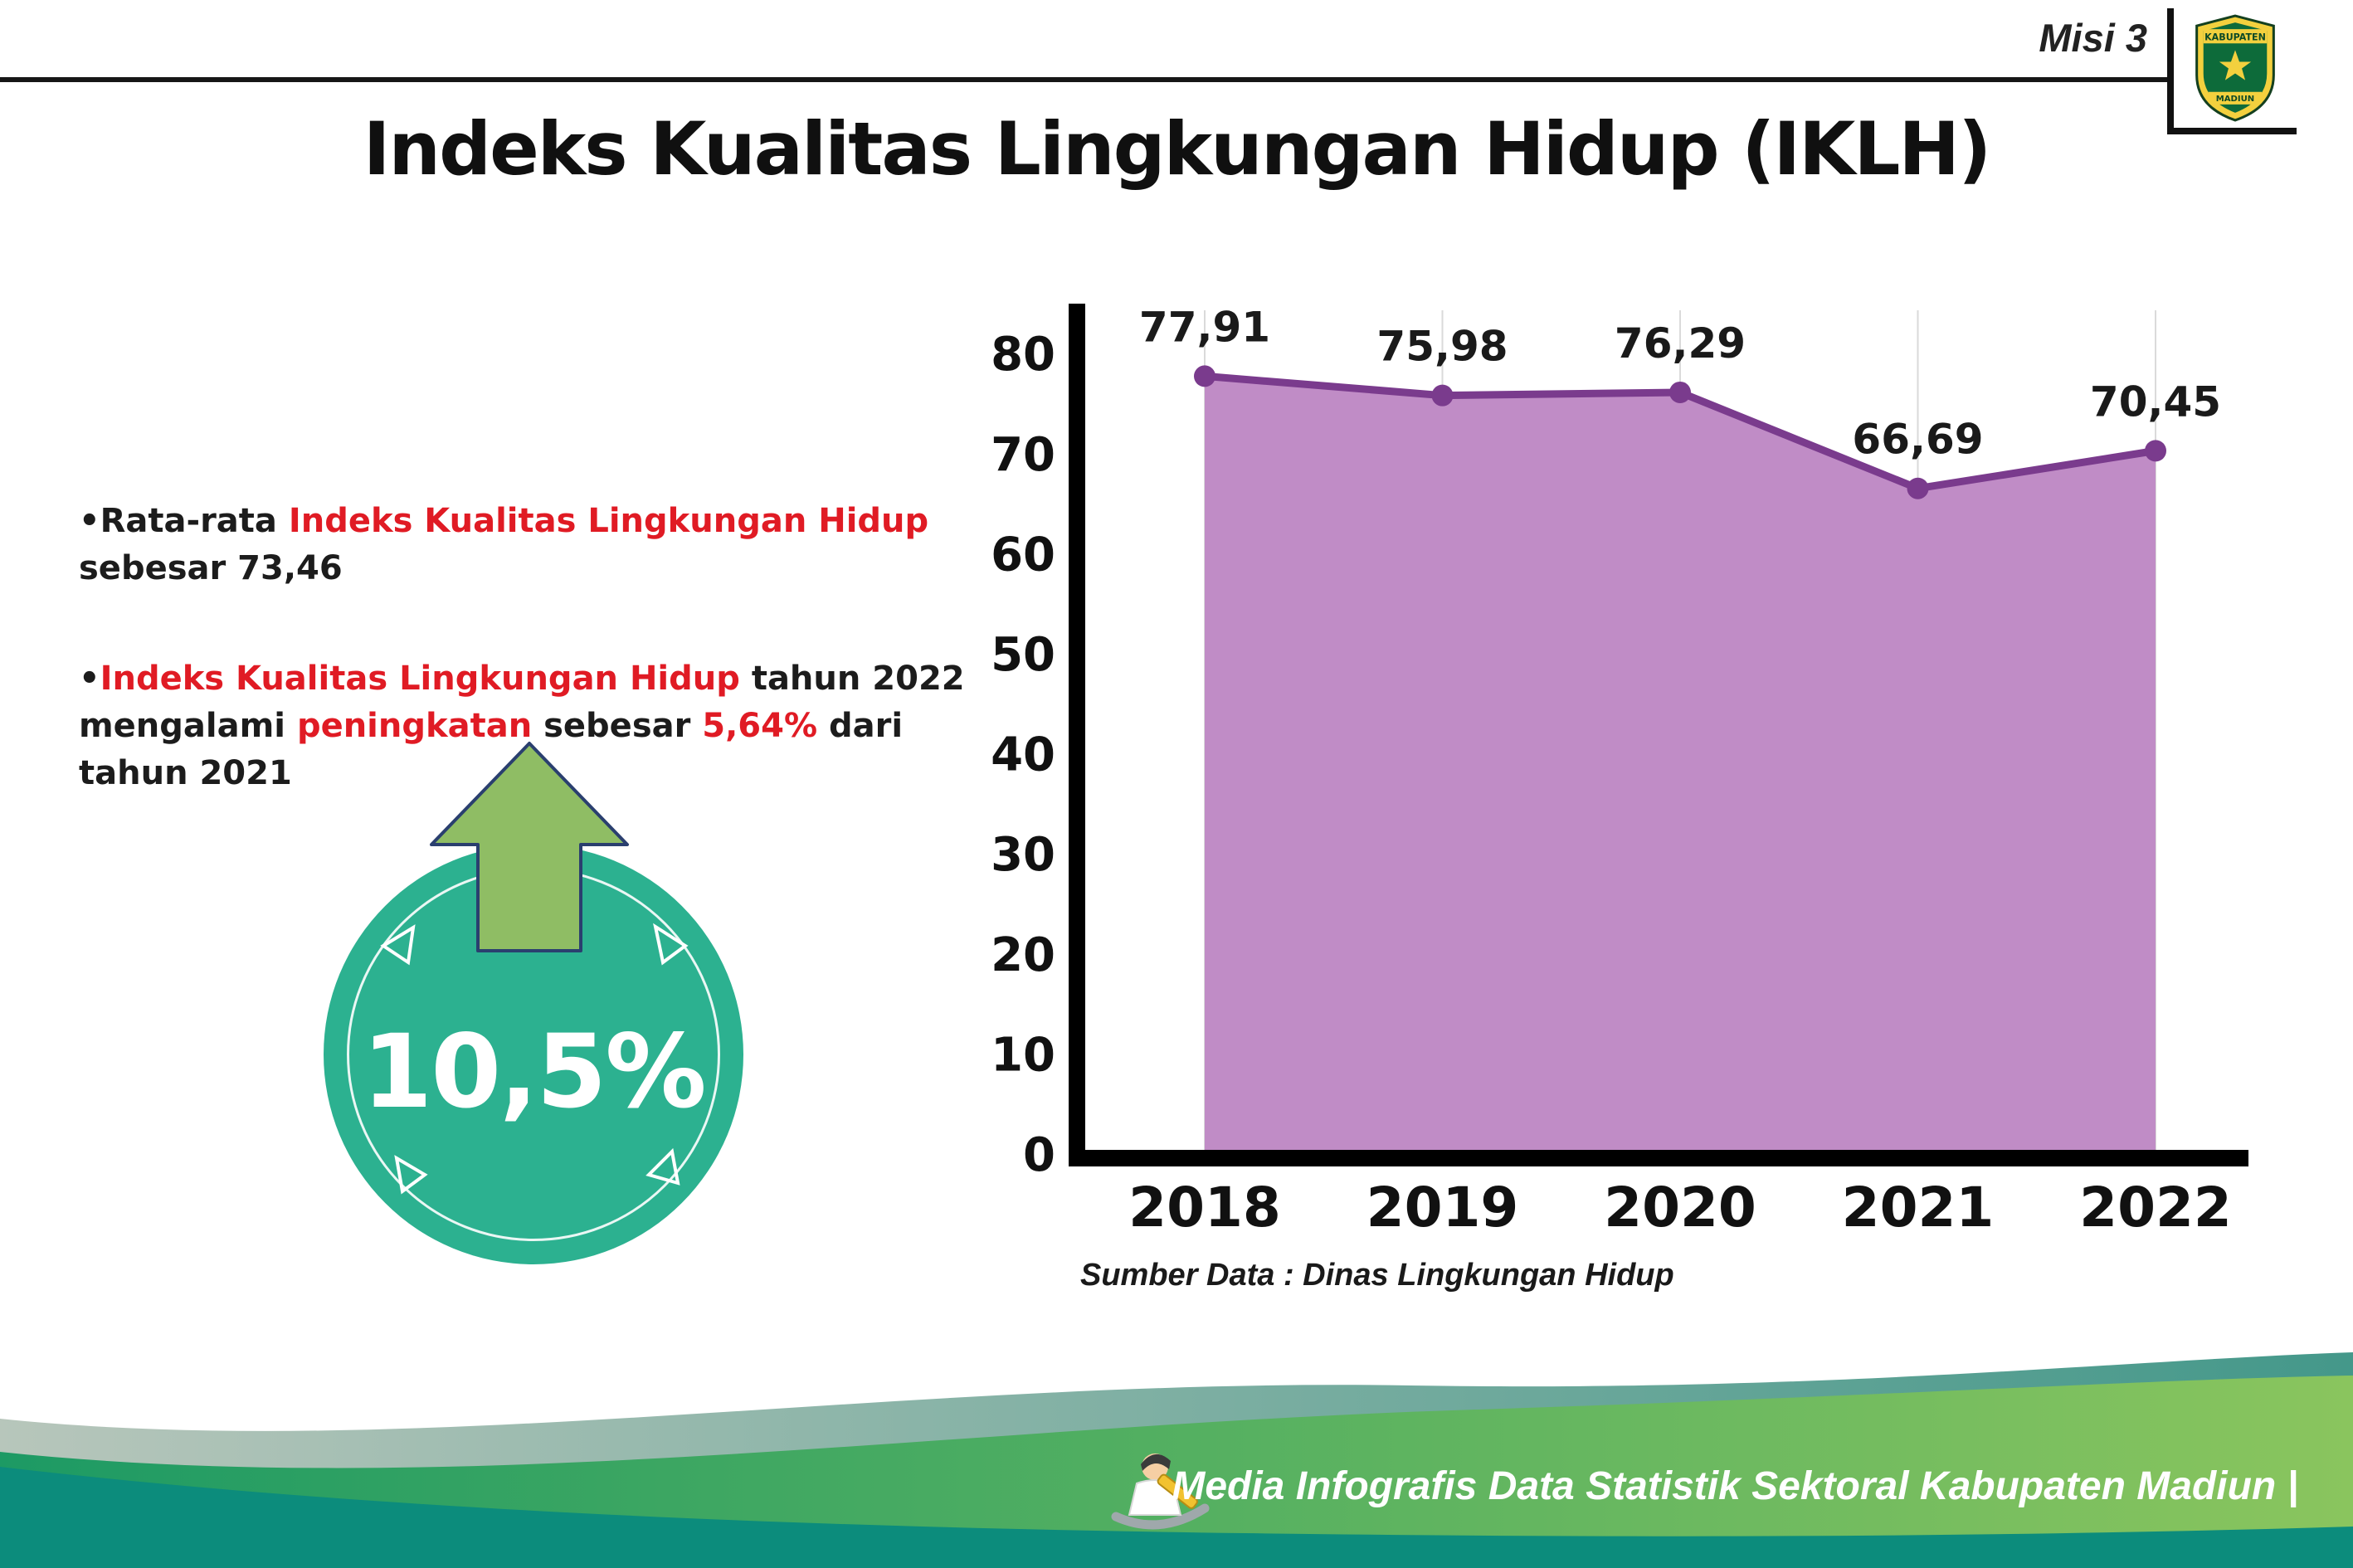 This screenshot has width=2353, height=1568. Describe the element at coordinates (1442, 1207) in the screenshot. I see `x-tick-label: 2019` at that location.